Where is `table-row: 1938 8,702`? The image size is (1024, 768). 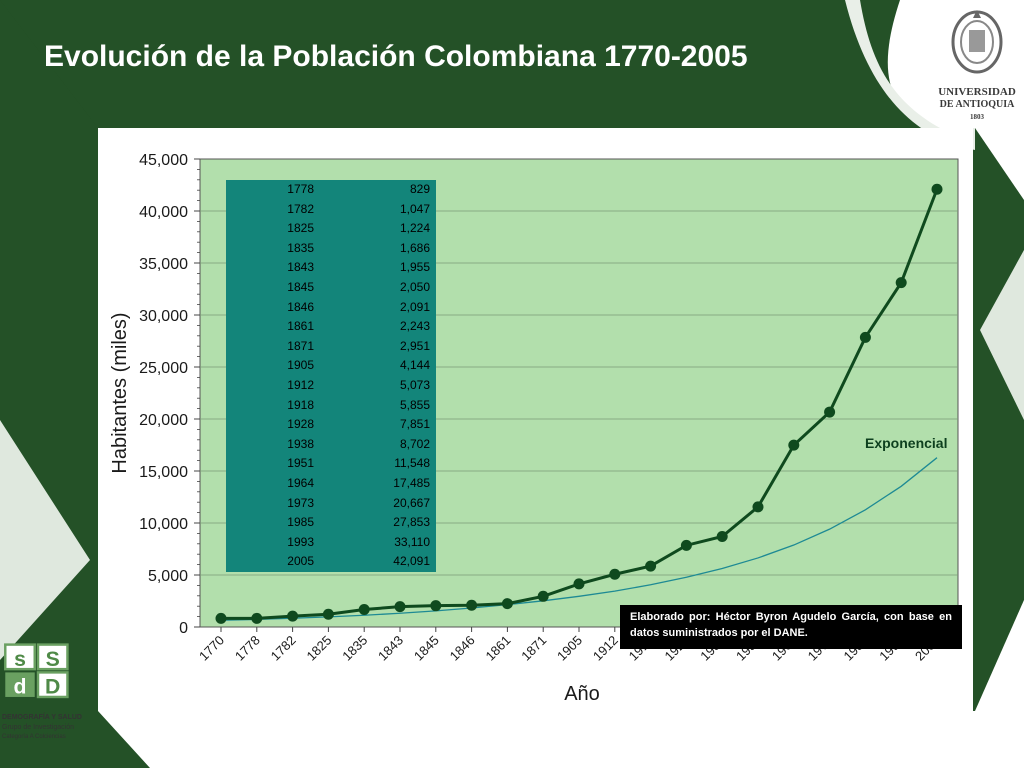 table-row: 1938 8,702 is located at coordinates (331, 445).